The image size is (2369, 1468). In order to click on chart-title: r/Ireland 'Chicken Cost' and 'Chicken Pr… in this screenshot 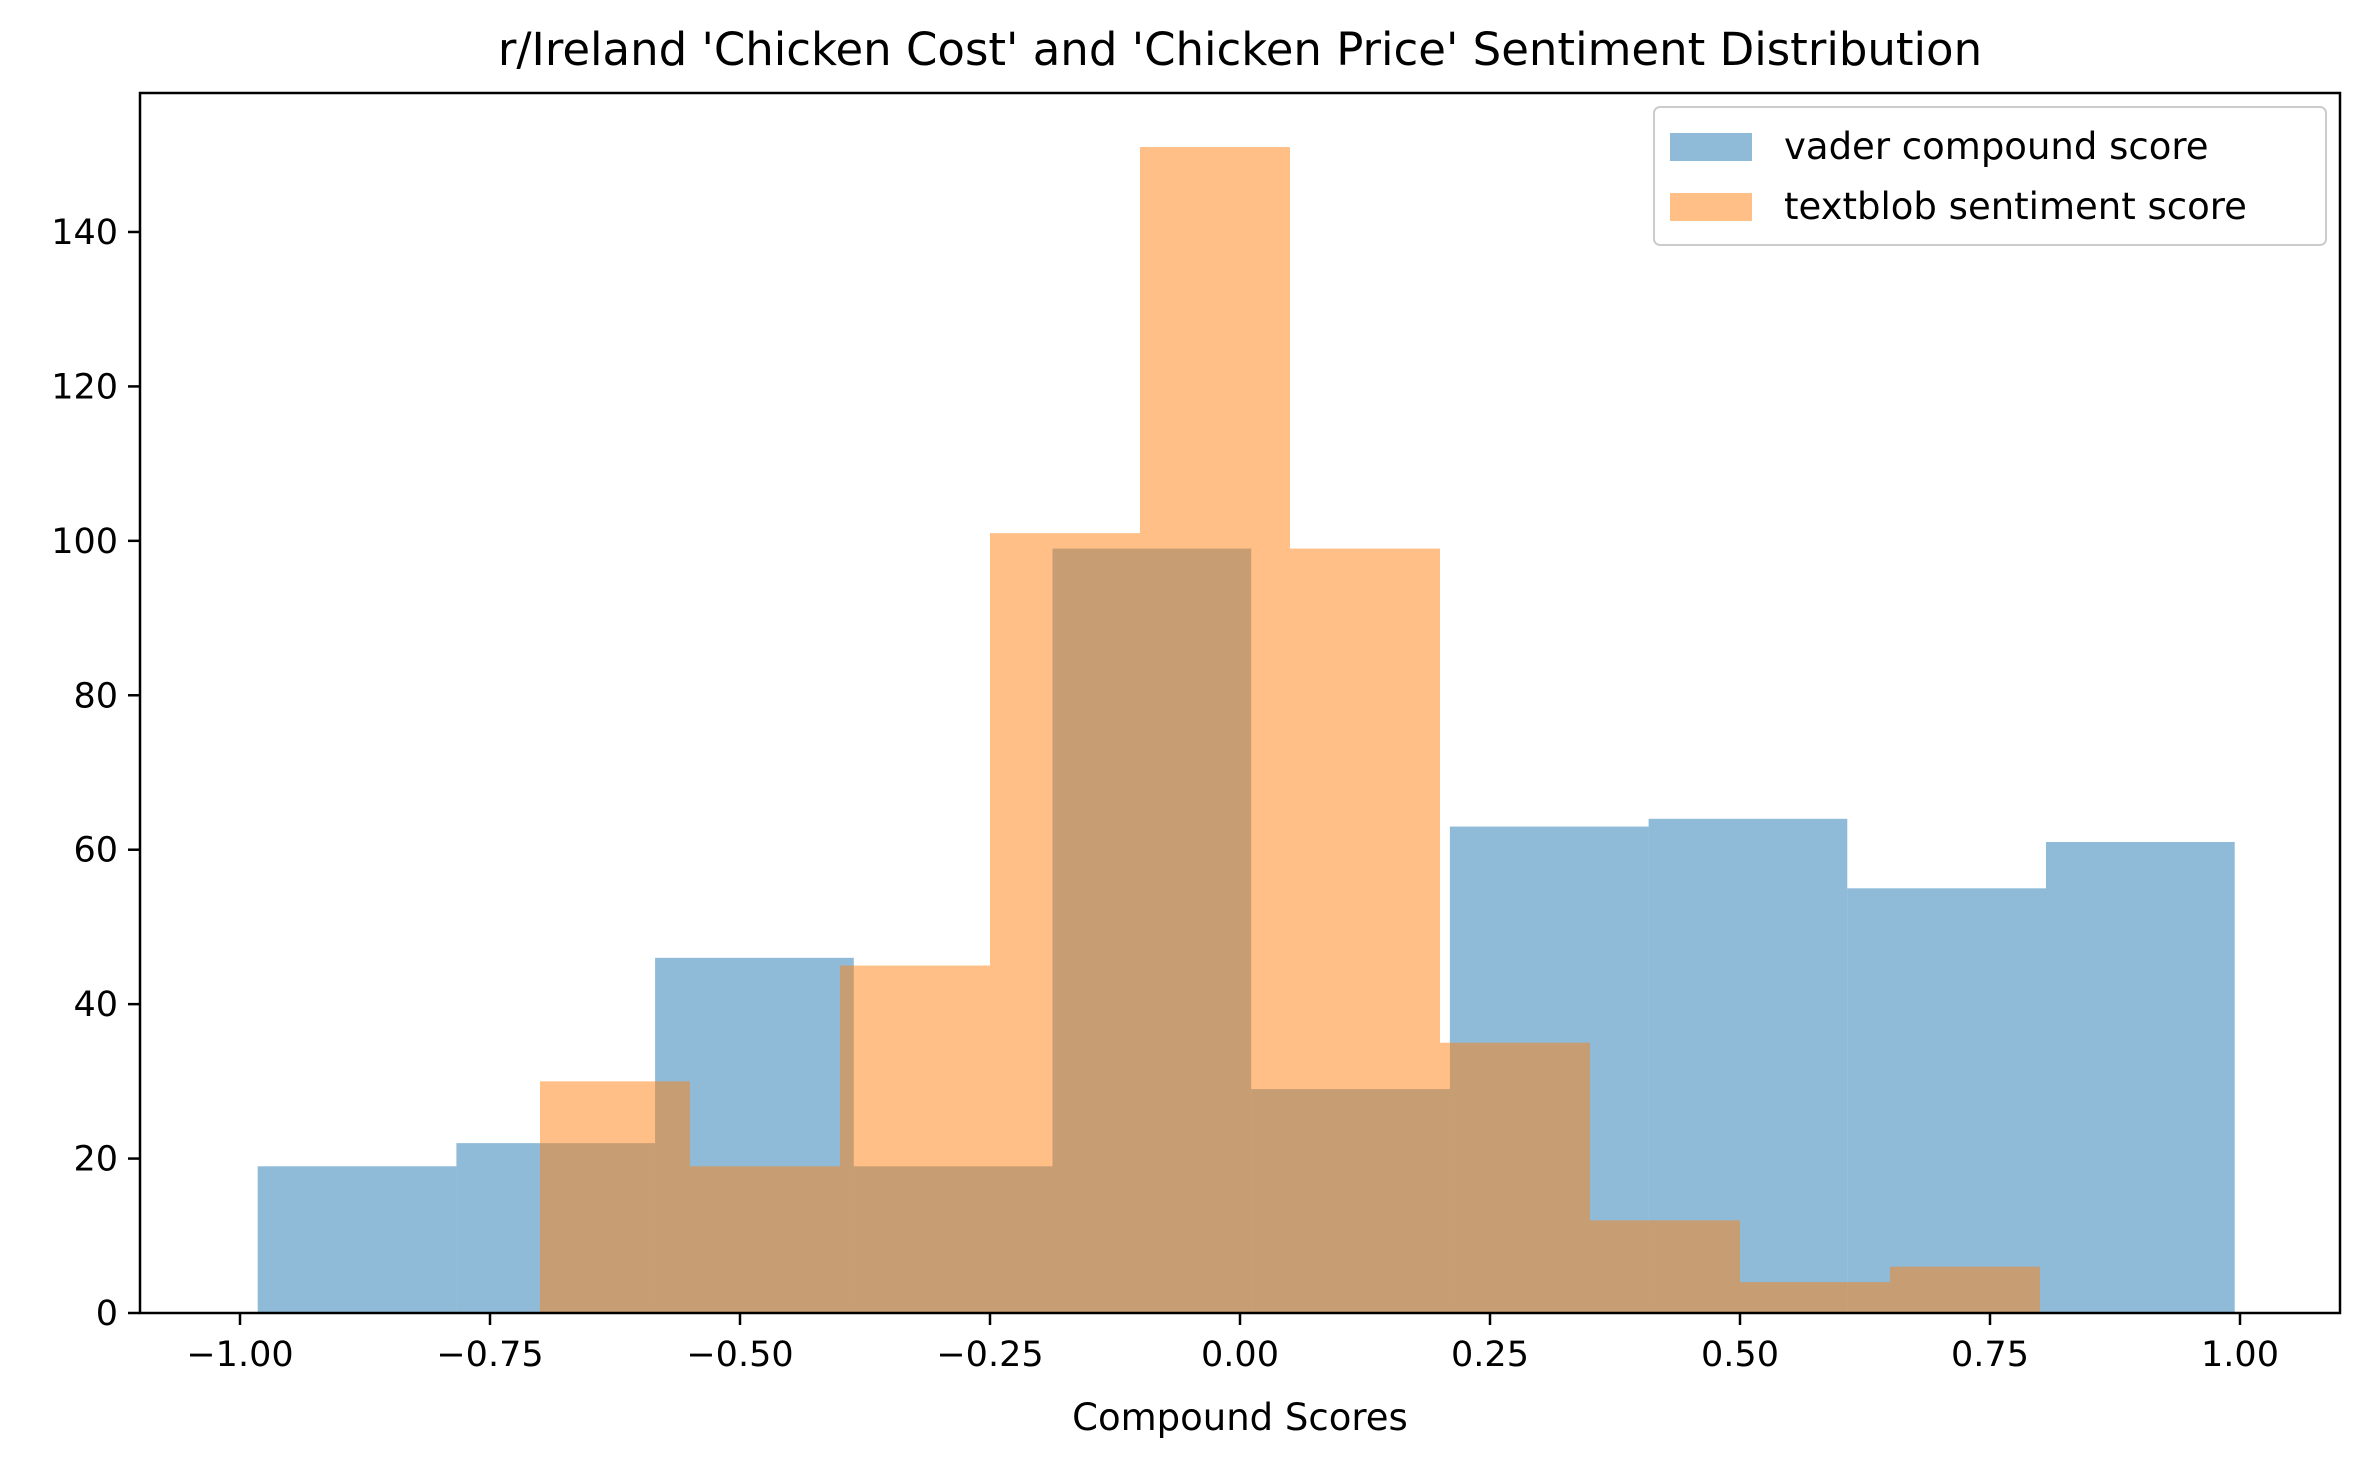, I will do `click(1240, 49)`.